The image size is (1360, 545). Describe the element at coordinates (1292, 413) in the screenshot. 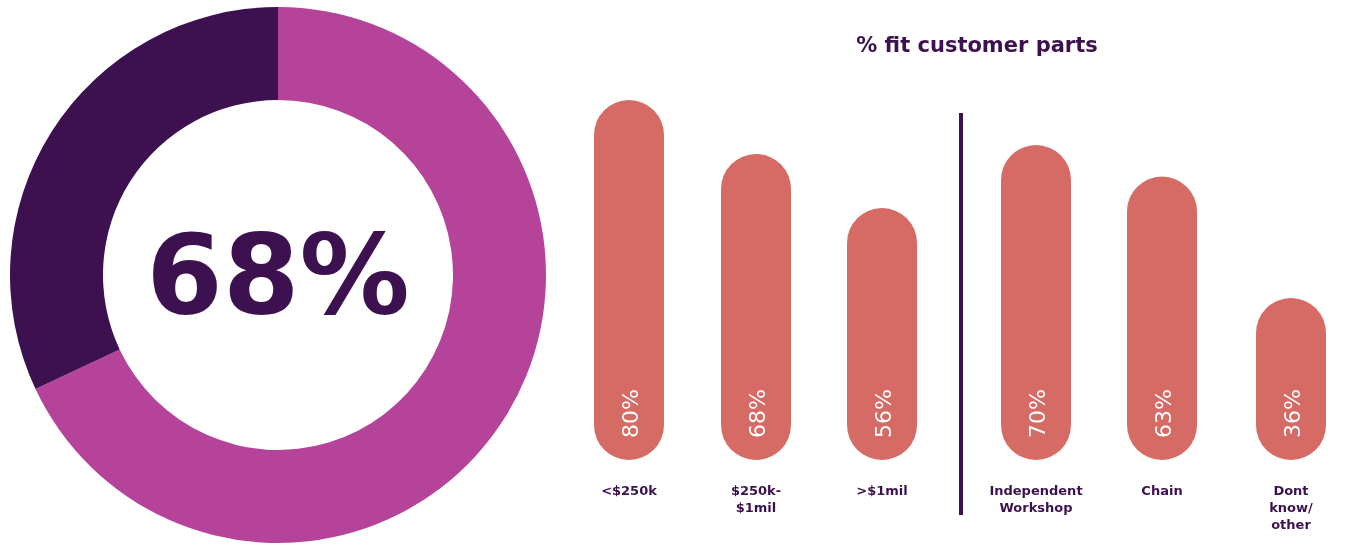

I see `data-label: 36%` at that location.